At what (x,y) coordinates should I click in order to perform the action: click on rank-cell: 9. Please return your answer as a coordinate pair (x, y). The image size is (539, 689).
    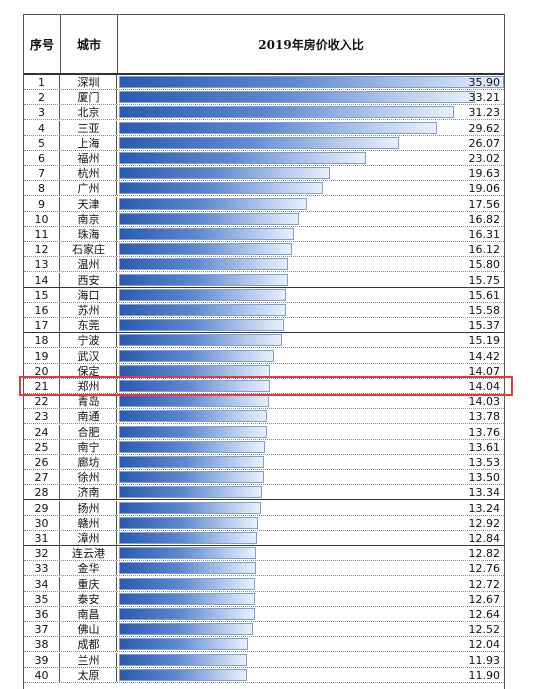
    Looking at the image, I should click on (42, 203).